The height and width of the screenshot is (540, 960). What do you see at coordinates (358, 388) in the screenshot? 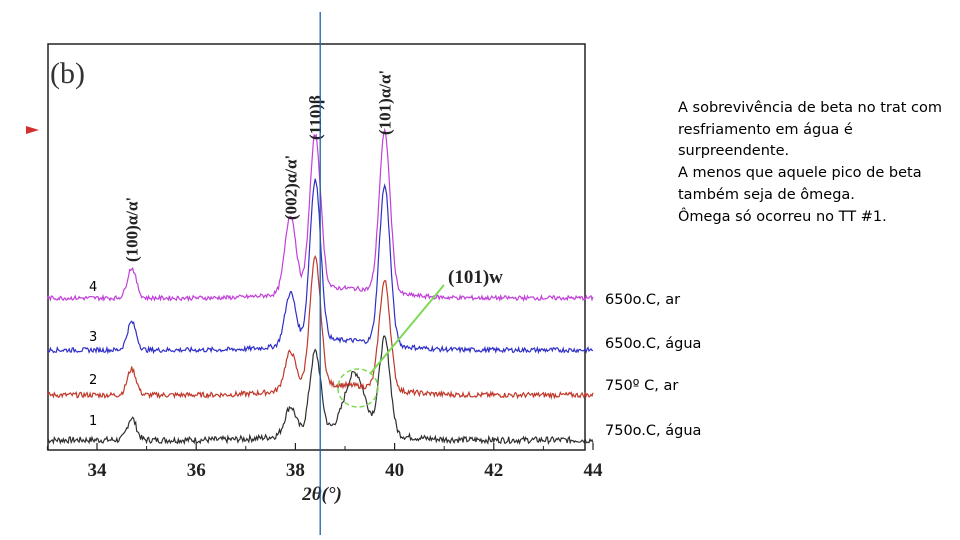
I see `omega-peak-circle` at bounding box center [358, 388].